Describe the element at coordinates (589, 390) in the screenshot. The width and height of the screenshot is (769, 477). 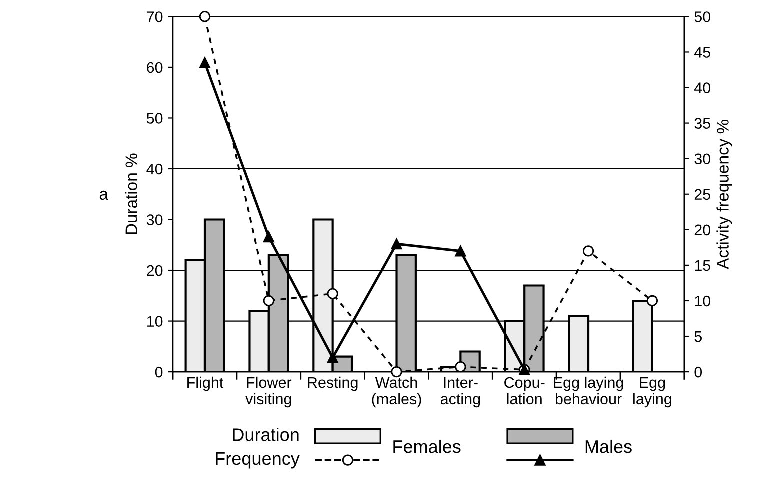
I see `x-tick-label: Egg laying behaviour` at that location.